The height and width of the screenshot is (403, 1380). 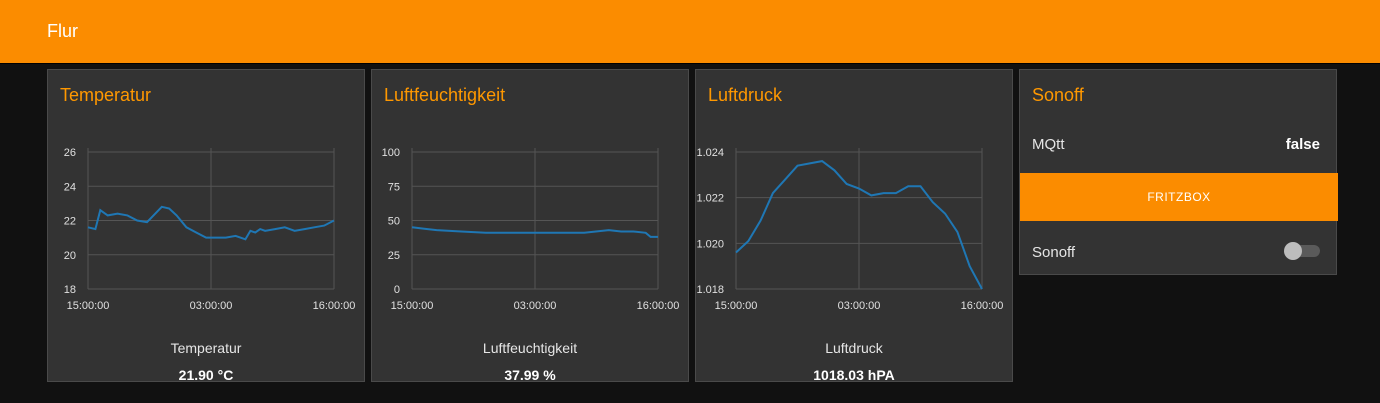 What do you see at coordinates (710, 153) in the screenshot?
I see `y-tick-label: 1.024` at bounding box center [710, 153].